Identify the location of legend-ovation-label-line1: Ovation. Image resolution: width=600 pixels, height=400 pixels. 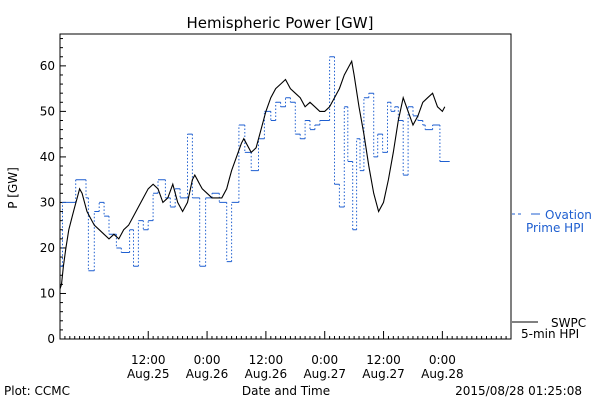
(568, 215).